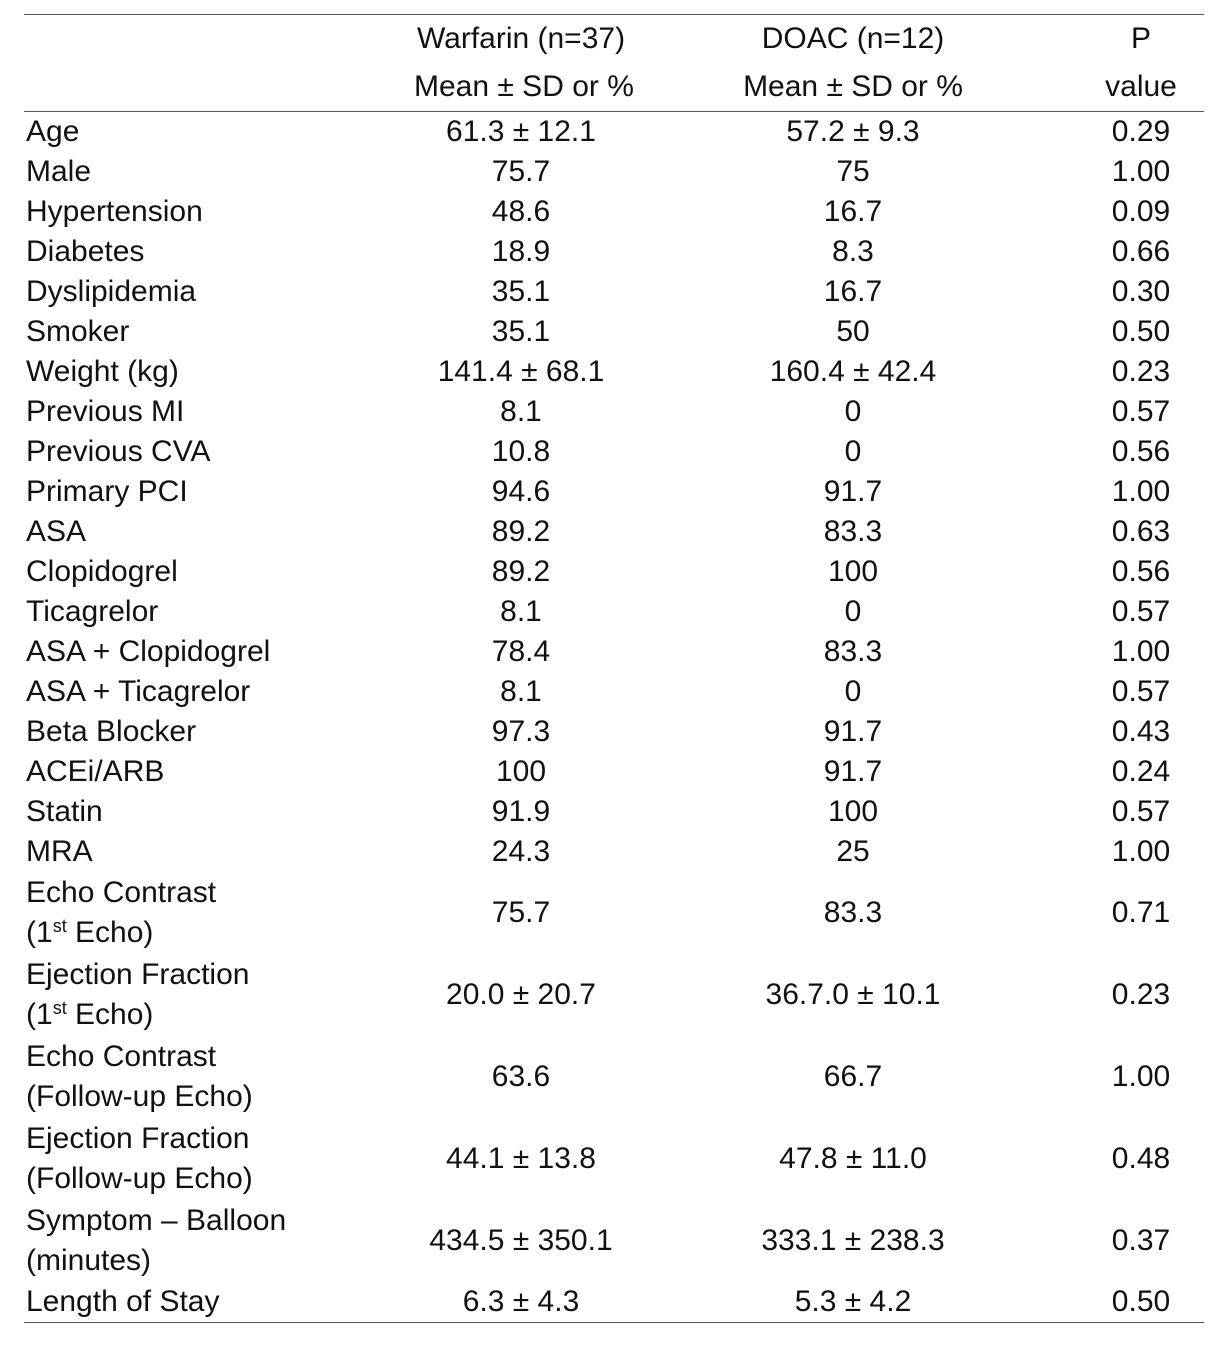  I want to click on warfarin-value: 20.0 ± 20.7, so click(521, 994).